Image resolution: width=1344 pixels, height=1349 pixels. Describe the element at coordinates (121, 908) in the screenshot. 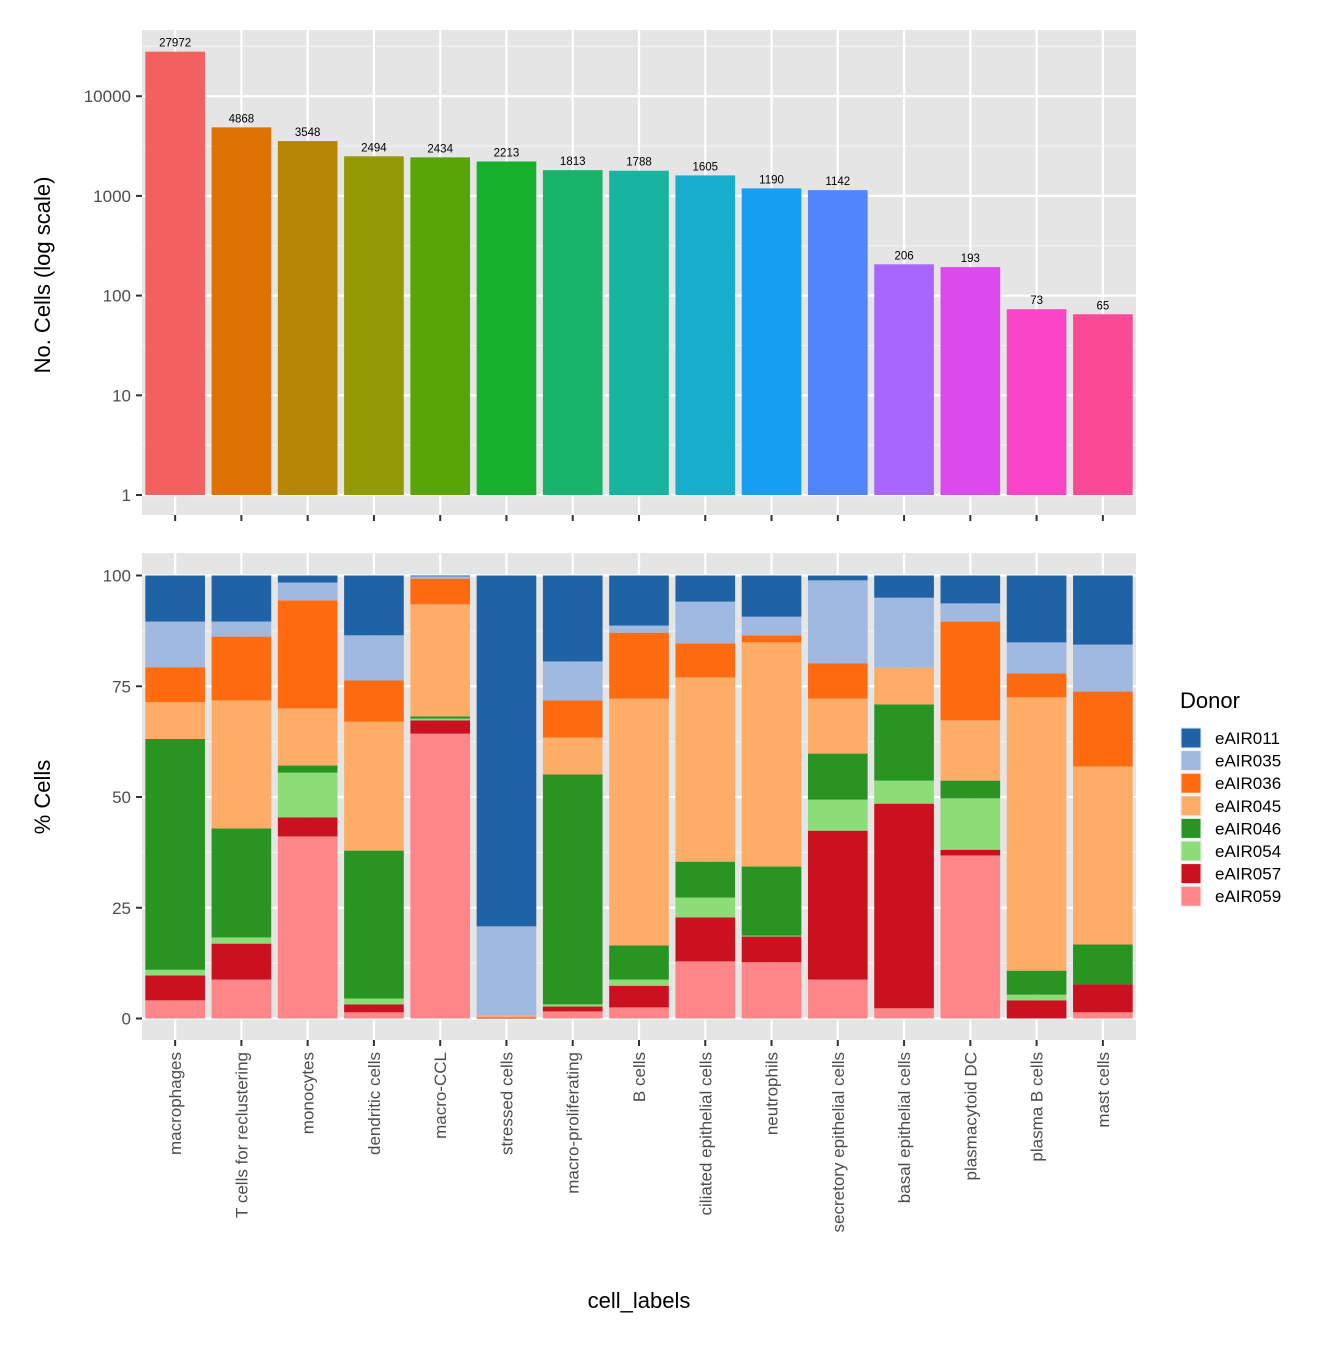

I see `bottom-y-tick-label: 25` at that location.